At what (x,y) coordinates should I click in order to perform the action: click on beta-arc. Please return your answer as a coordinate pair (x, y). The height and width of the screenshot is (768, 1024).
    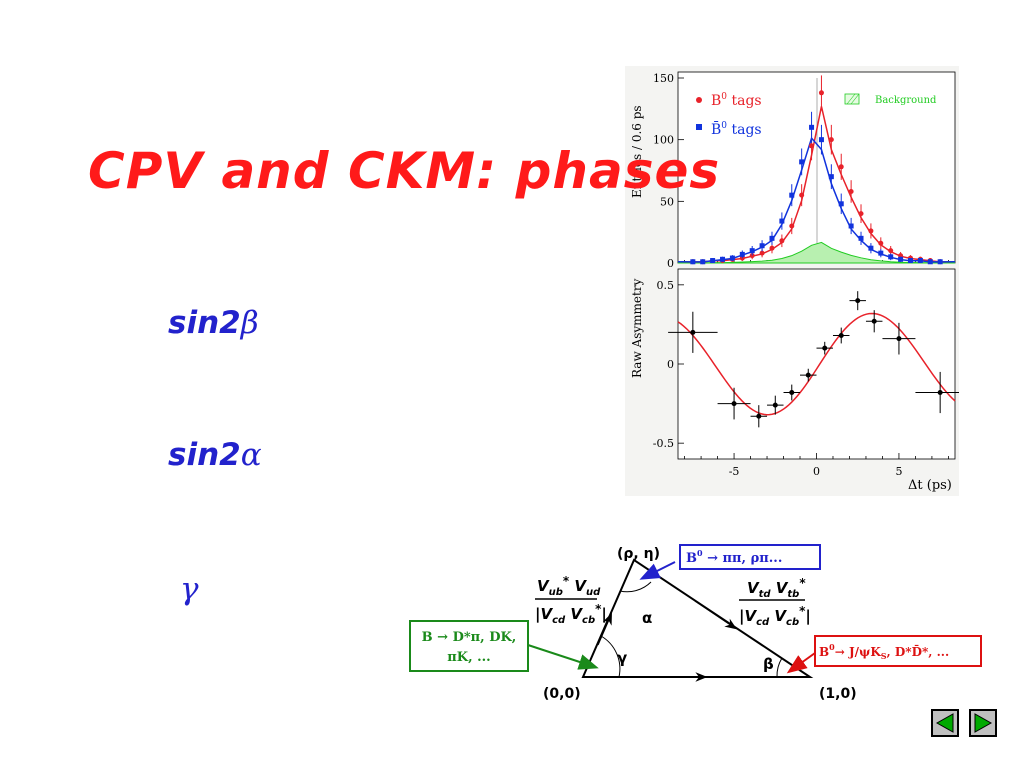
    Looking at the image, I should click on (779, 667).